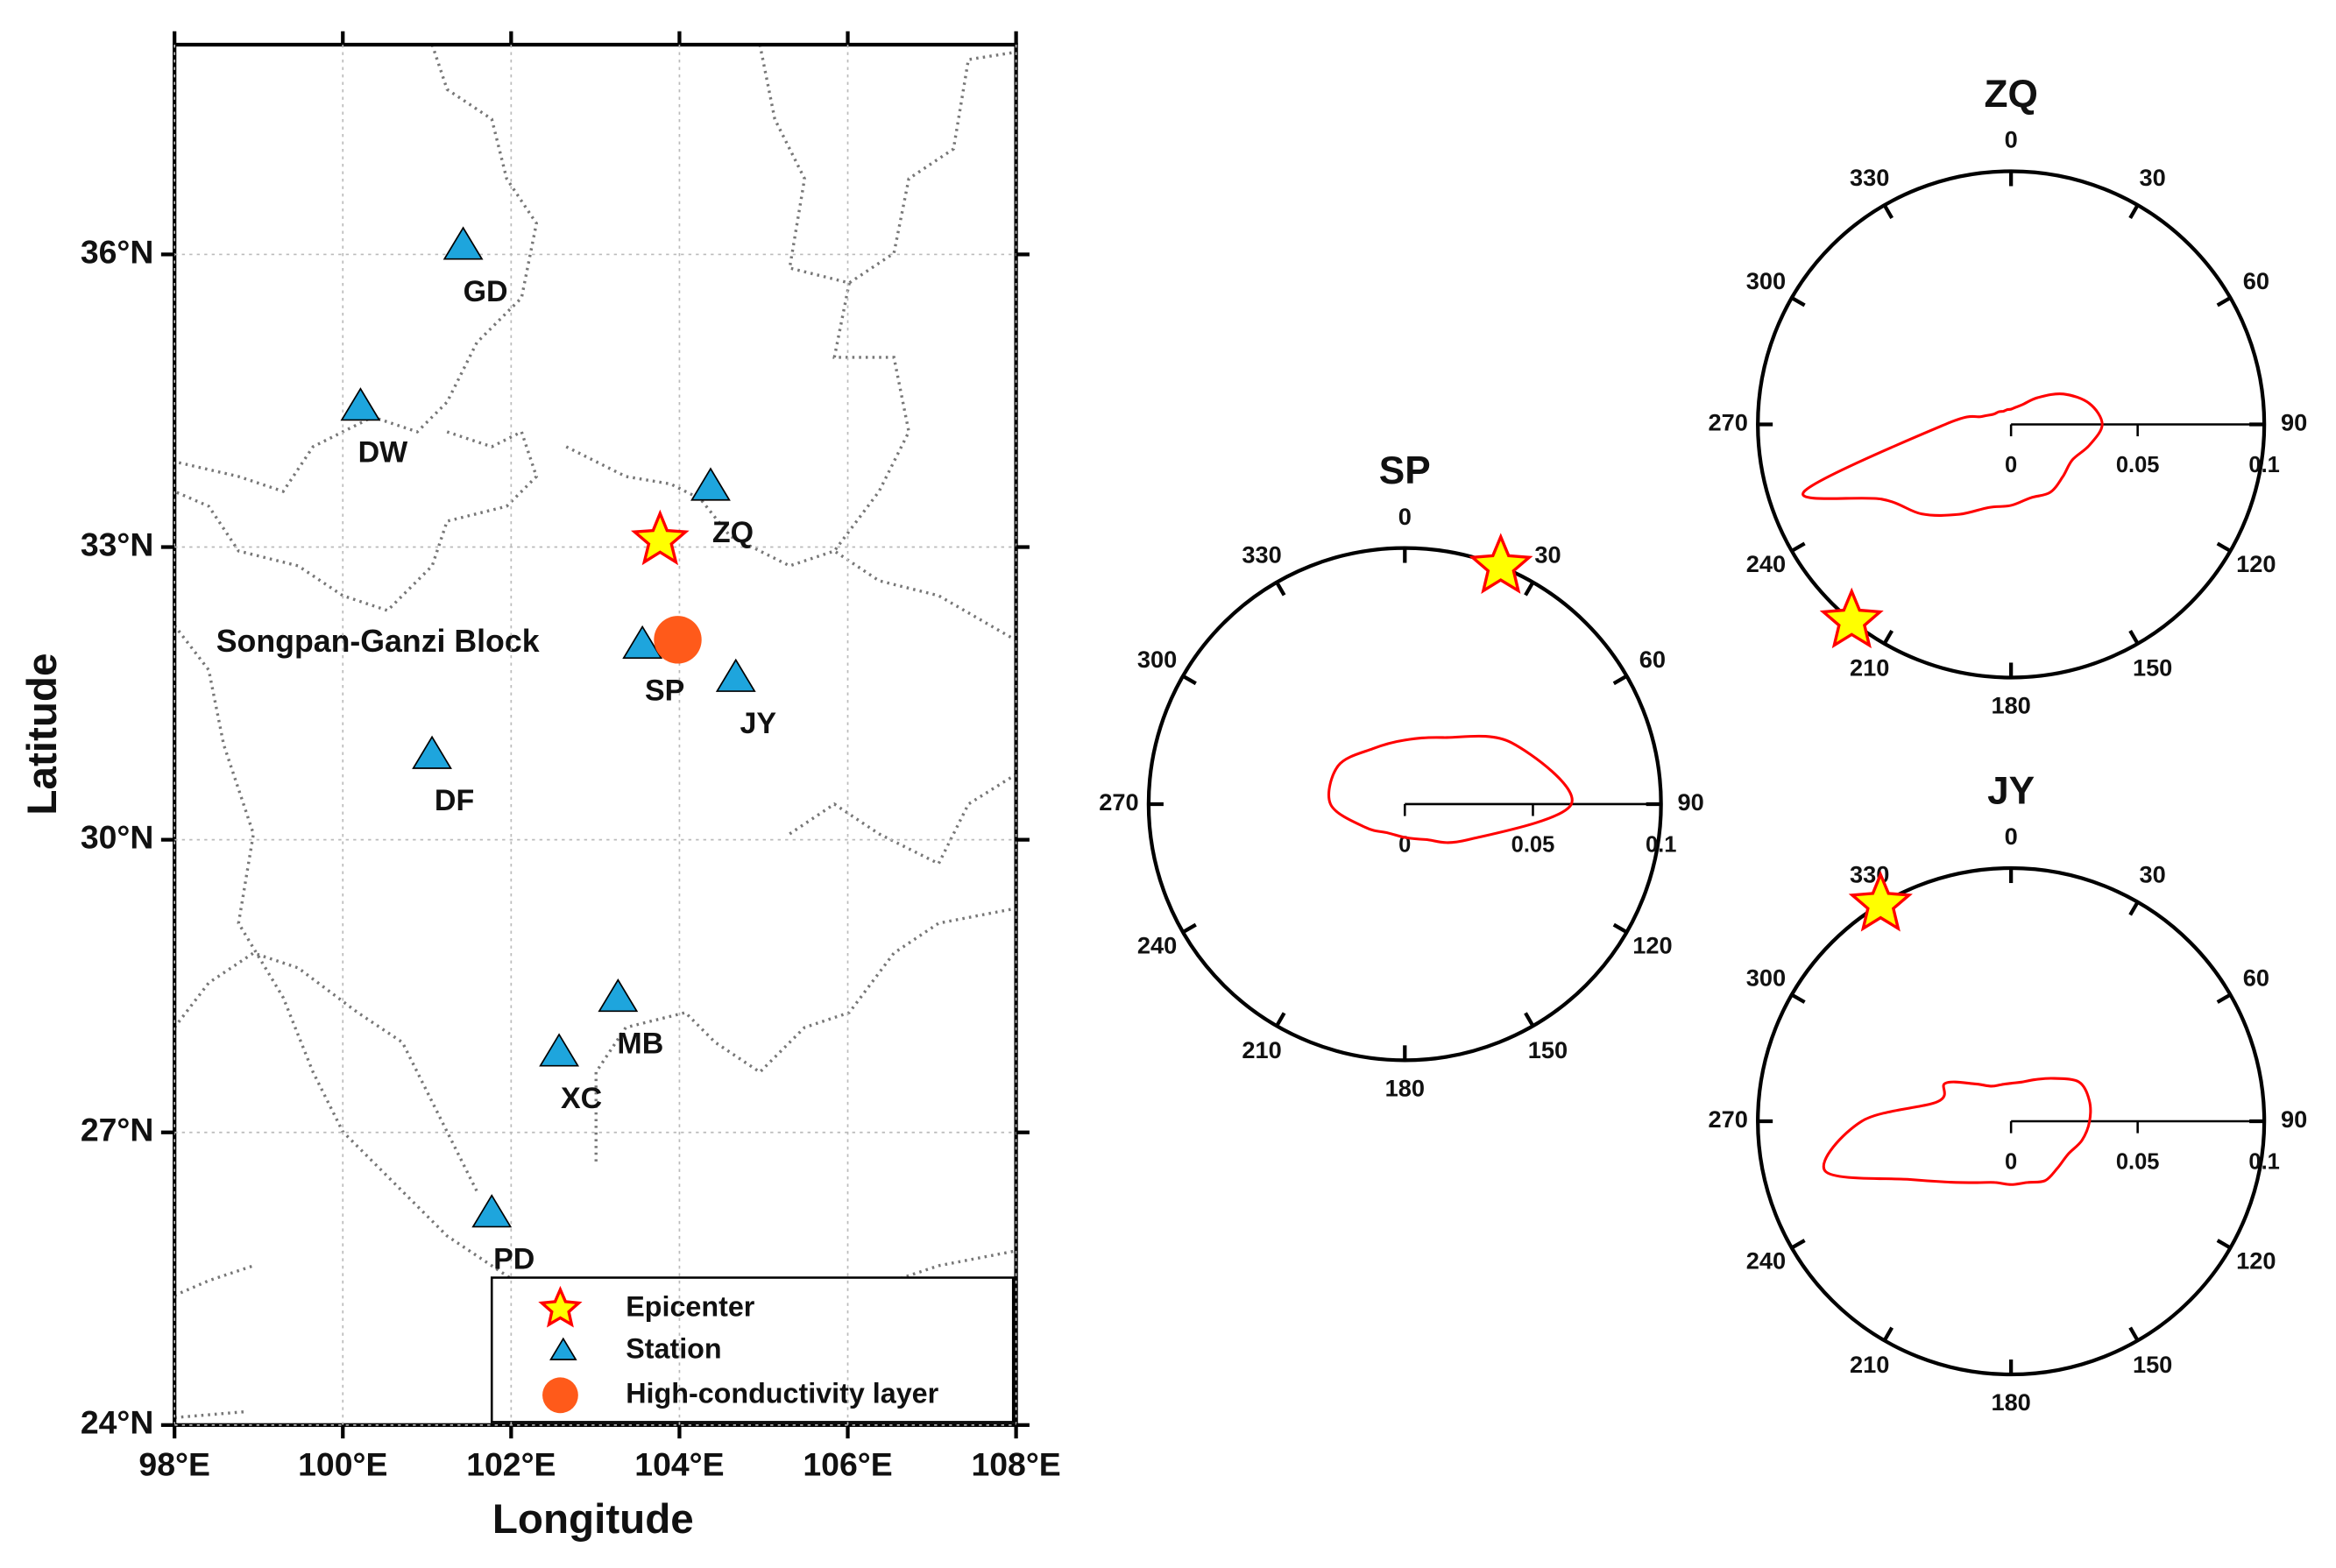 This screenshot has width=2336, height=1568. Describe the element at coordinates (454, 800) in the screenshot. I see `station-label: DF` at that location.